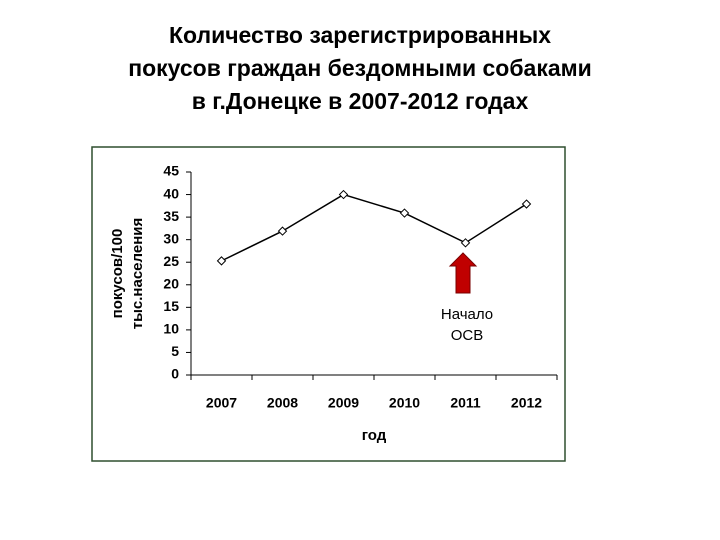  Describe the element at coordinates (171, 193) in the screenshot. I see `y-tick-label: 40` at that location.